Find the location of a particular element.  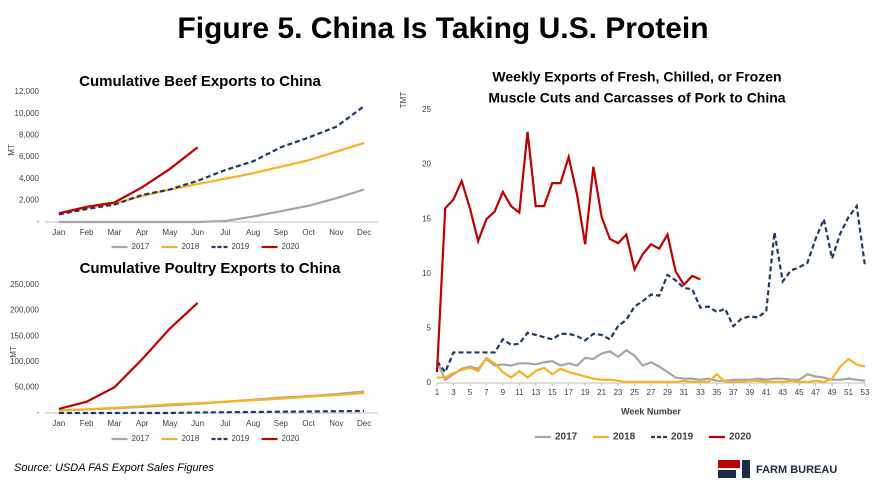

y-tick-label: 12,000 is located at coordinates (27, 91).